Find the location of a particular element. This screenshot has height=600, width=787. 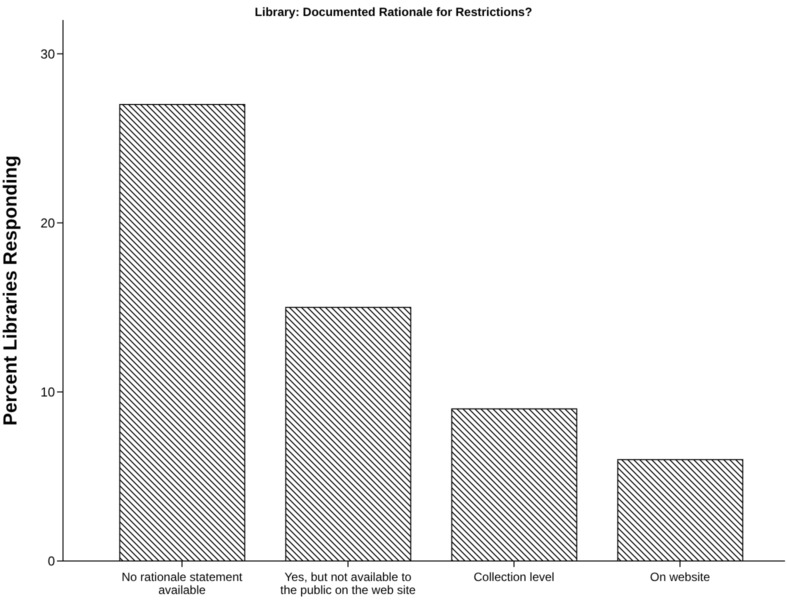

x-tick-label: No rationale statement available is located at coordinates (183, 583).